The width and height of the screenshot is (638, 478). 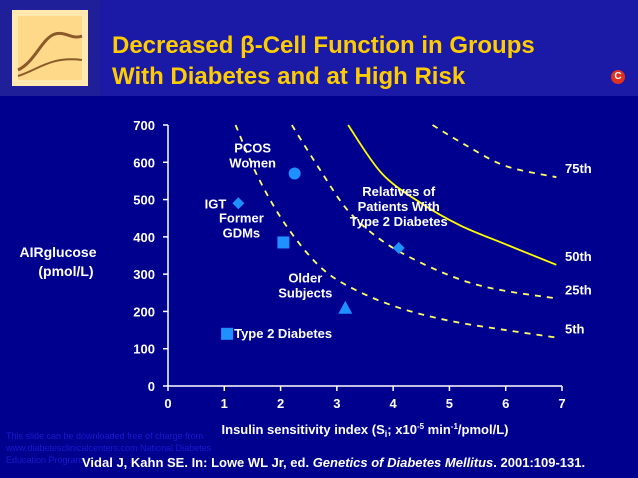 I want to click on x-axis-title-part: /pmol/L), so click(x=483, y=429).